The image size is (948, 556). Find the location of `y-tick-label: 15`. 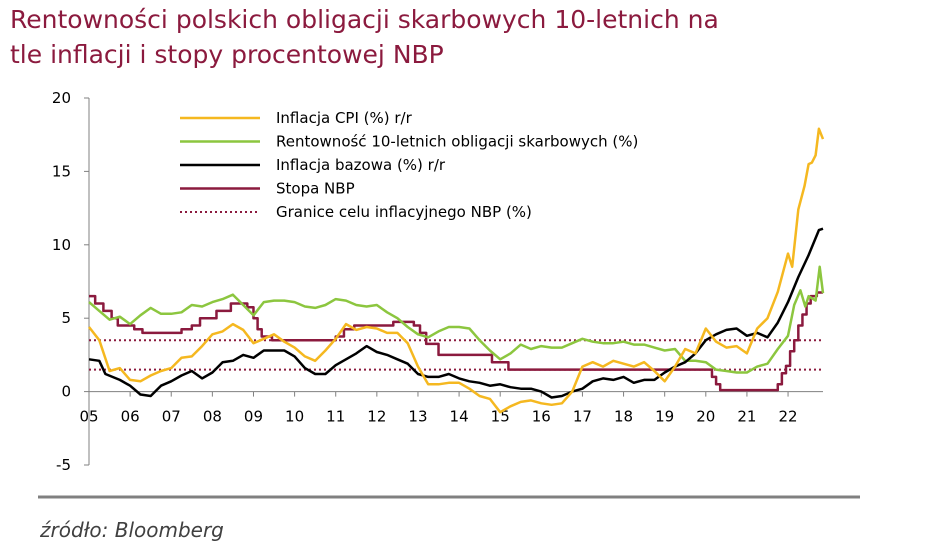

y-tick-label: 15 is located at coordinates (61, 171).